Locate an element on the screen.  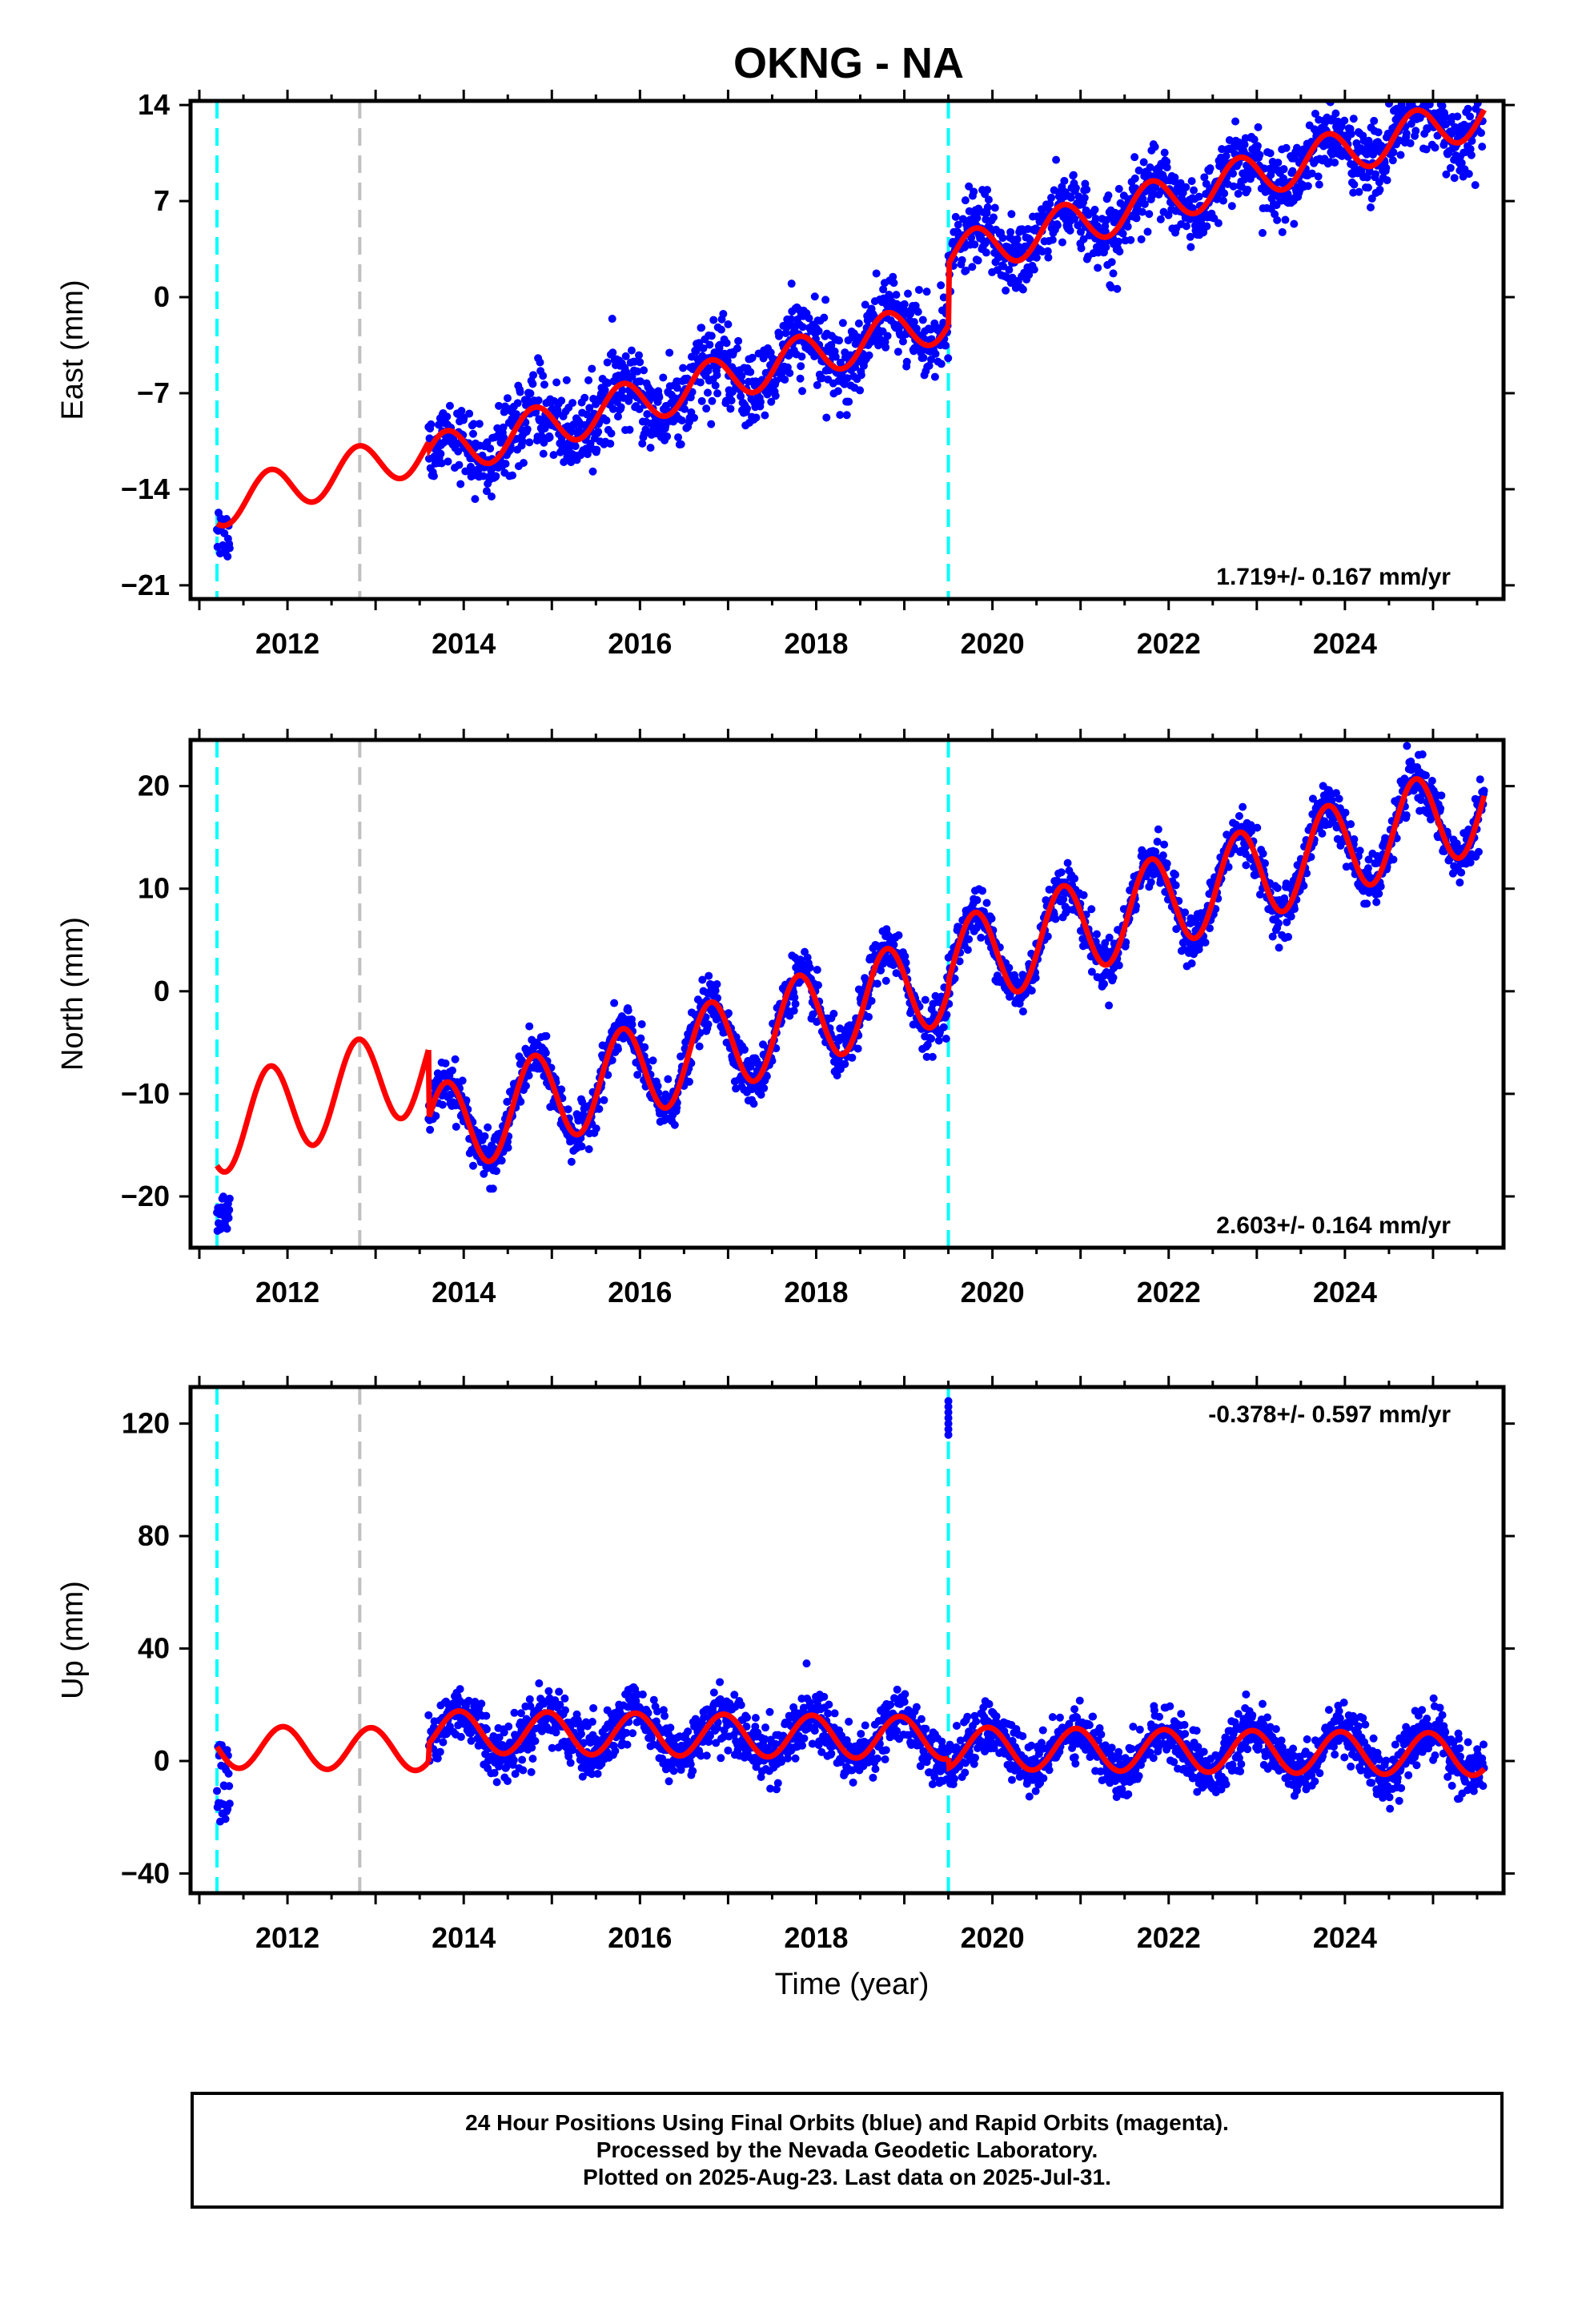
x-axis-label: Time (year) is located at coordinates (852, 1984).